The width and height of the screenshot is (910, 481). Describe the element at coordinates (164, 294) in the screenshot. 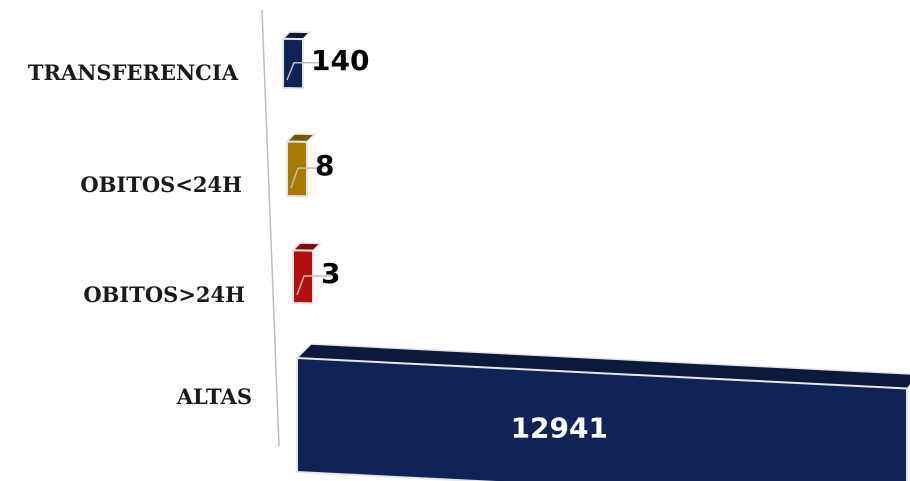

I see `category-label: OBITOS>24H` at that location.